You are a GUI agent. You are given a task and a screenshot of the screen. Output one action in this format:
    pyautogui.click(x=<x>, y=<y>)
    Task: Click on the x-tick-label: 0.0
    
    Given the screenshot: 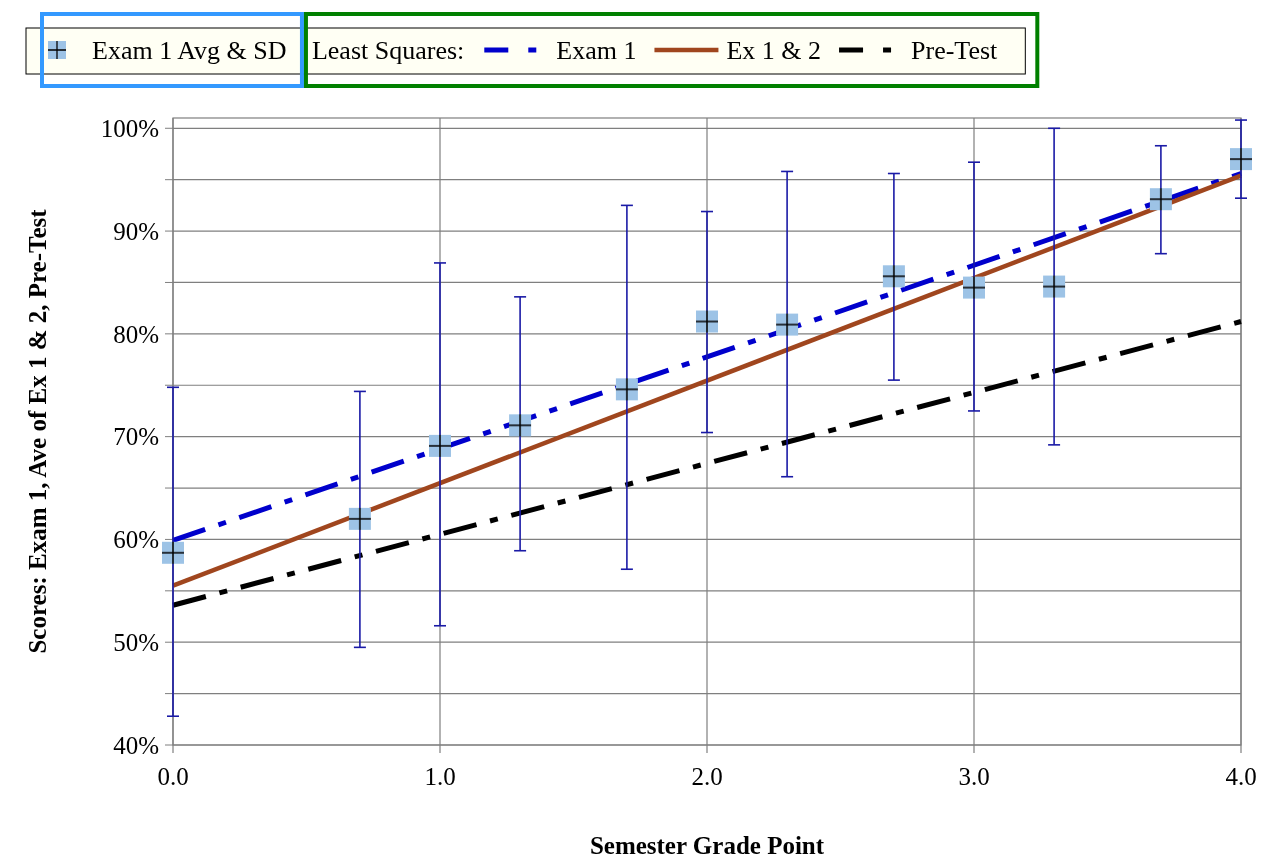 What is the action you would take?
    pyautogui.click(x=173, y=776)
    